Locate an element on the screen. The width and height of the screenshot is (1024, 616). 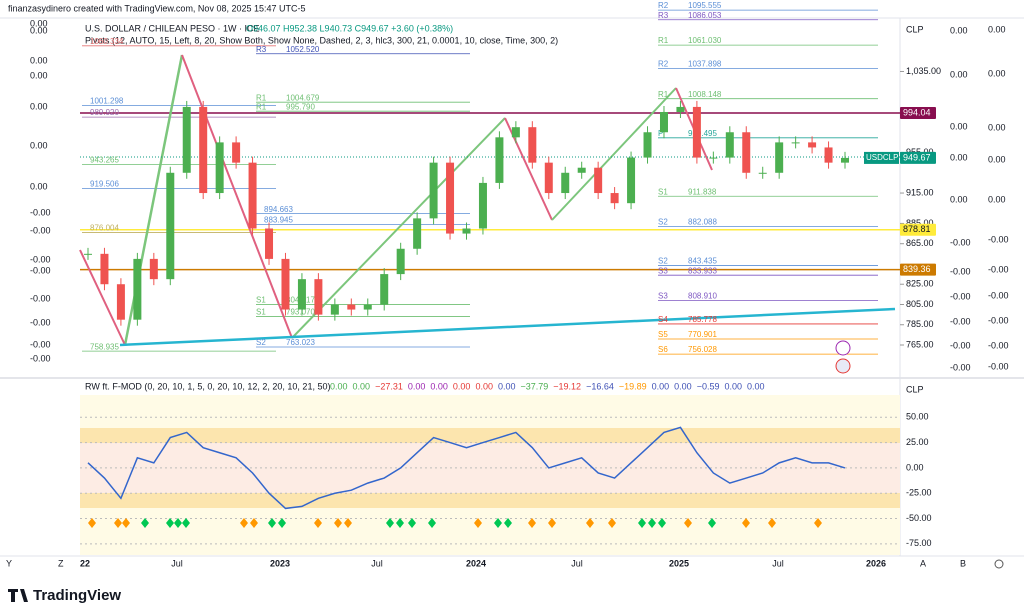
support-line is located at coordinates (507, 327).